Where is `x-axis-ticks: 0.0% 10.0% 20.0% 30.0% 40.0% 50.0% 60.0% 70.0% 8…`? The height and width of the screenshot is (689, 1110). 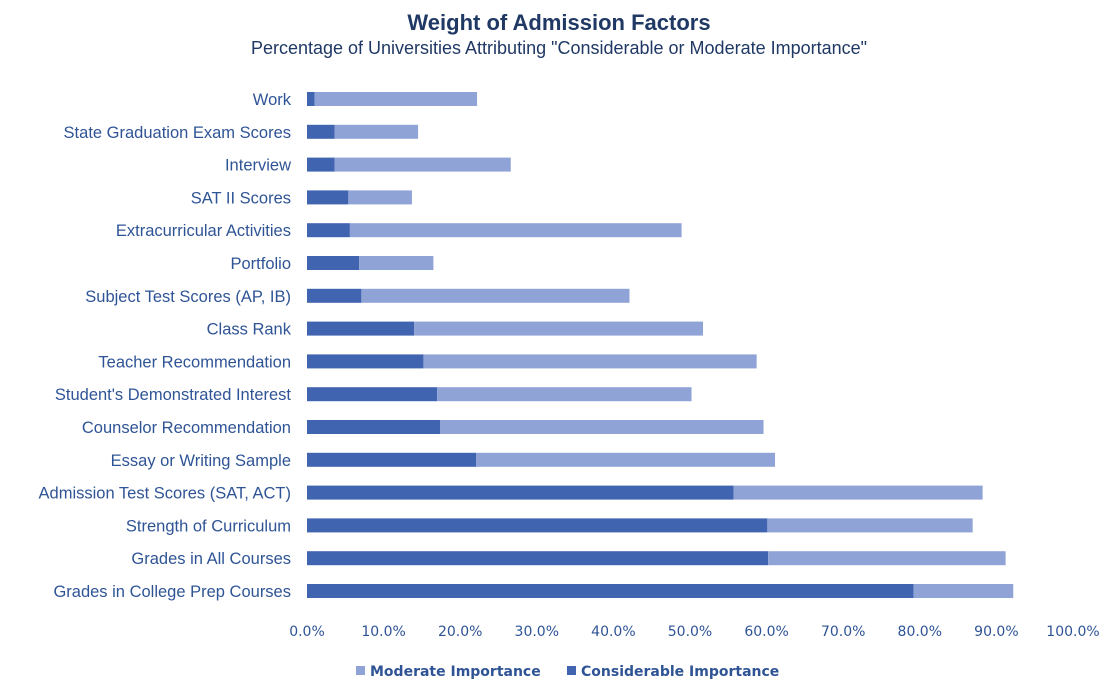
x-axis-ticks: 0.0% 10.0% 20.0% 30.0% 40.0% 50.0% 60.0% 70.0% 8… is located at coordinates (694, 632).